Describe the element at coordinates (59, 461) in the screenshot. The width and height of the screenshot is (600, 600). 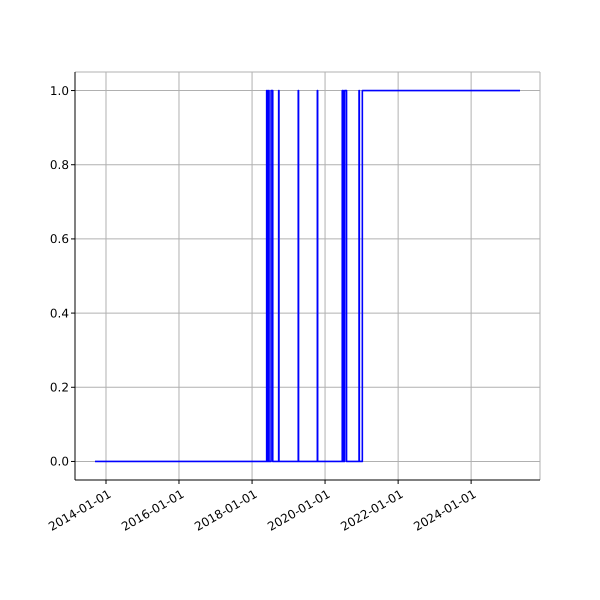
I see `y-tick-label: 0.0` at that location.